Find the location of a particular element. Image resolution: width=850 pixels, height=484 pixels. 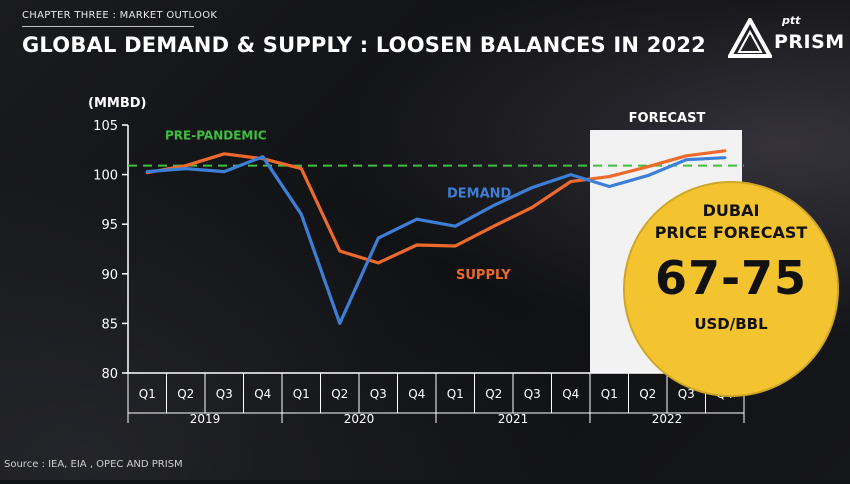

badge-unit: USD/BBL is located at coordinates (731, 324).